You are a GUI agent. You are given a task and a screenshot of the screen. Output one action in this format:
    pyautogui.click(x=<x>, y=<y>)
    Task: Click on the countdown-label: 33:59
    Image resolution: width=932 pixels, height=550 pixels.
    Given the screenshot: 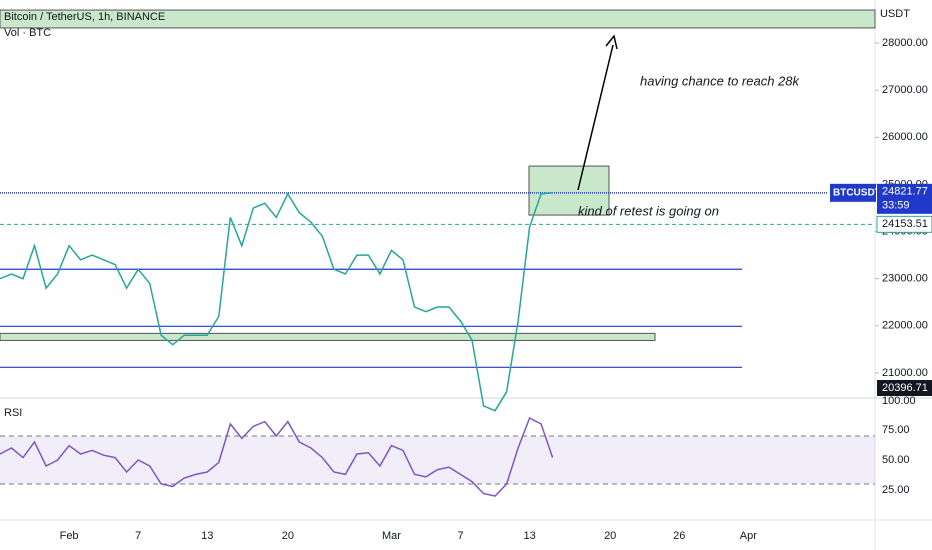 What is the action you would take?
    pyautogui.click(x=896, y=206)
    